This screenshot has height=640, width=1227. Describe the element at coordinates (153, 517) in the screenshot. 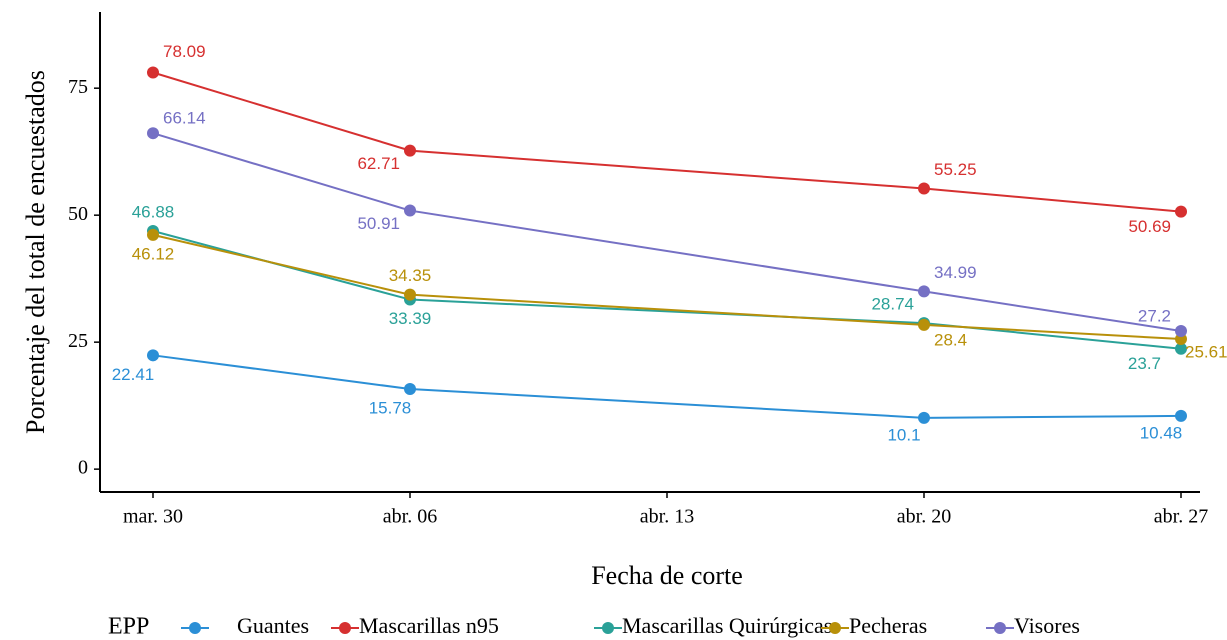

I see `x-tick-label: mar. 30` at that location.